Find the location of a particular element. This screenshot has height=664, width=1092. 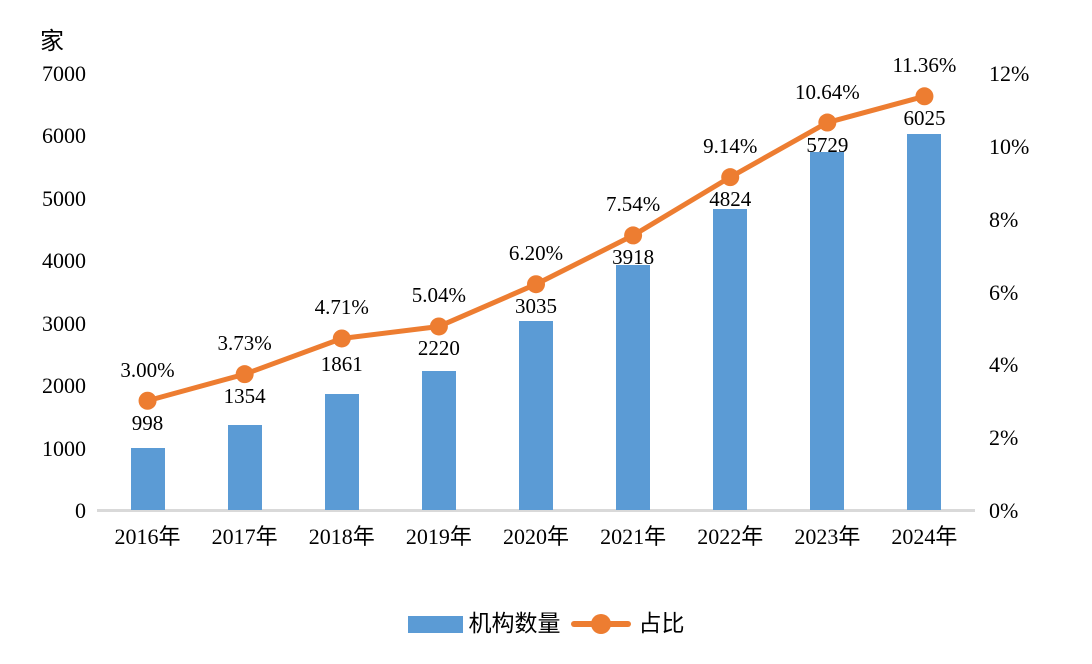

legend-swatch-dot-icon is located at coordinates (600, 624).